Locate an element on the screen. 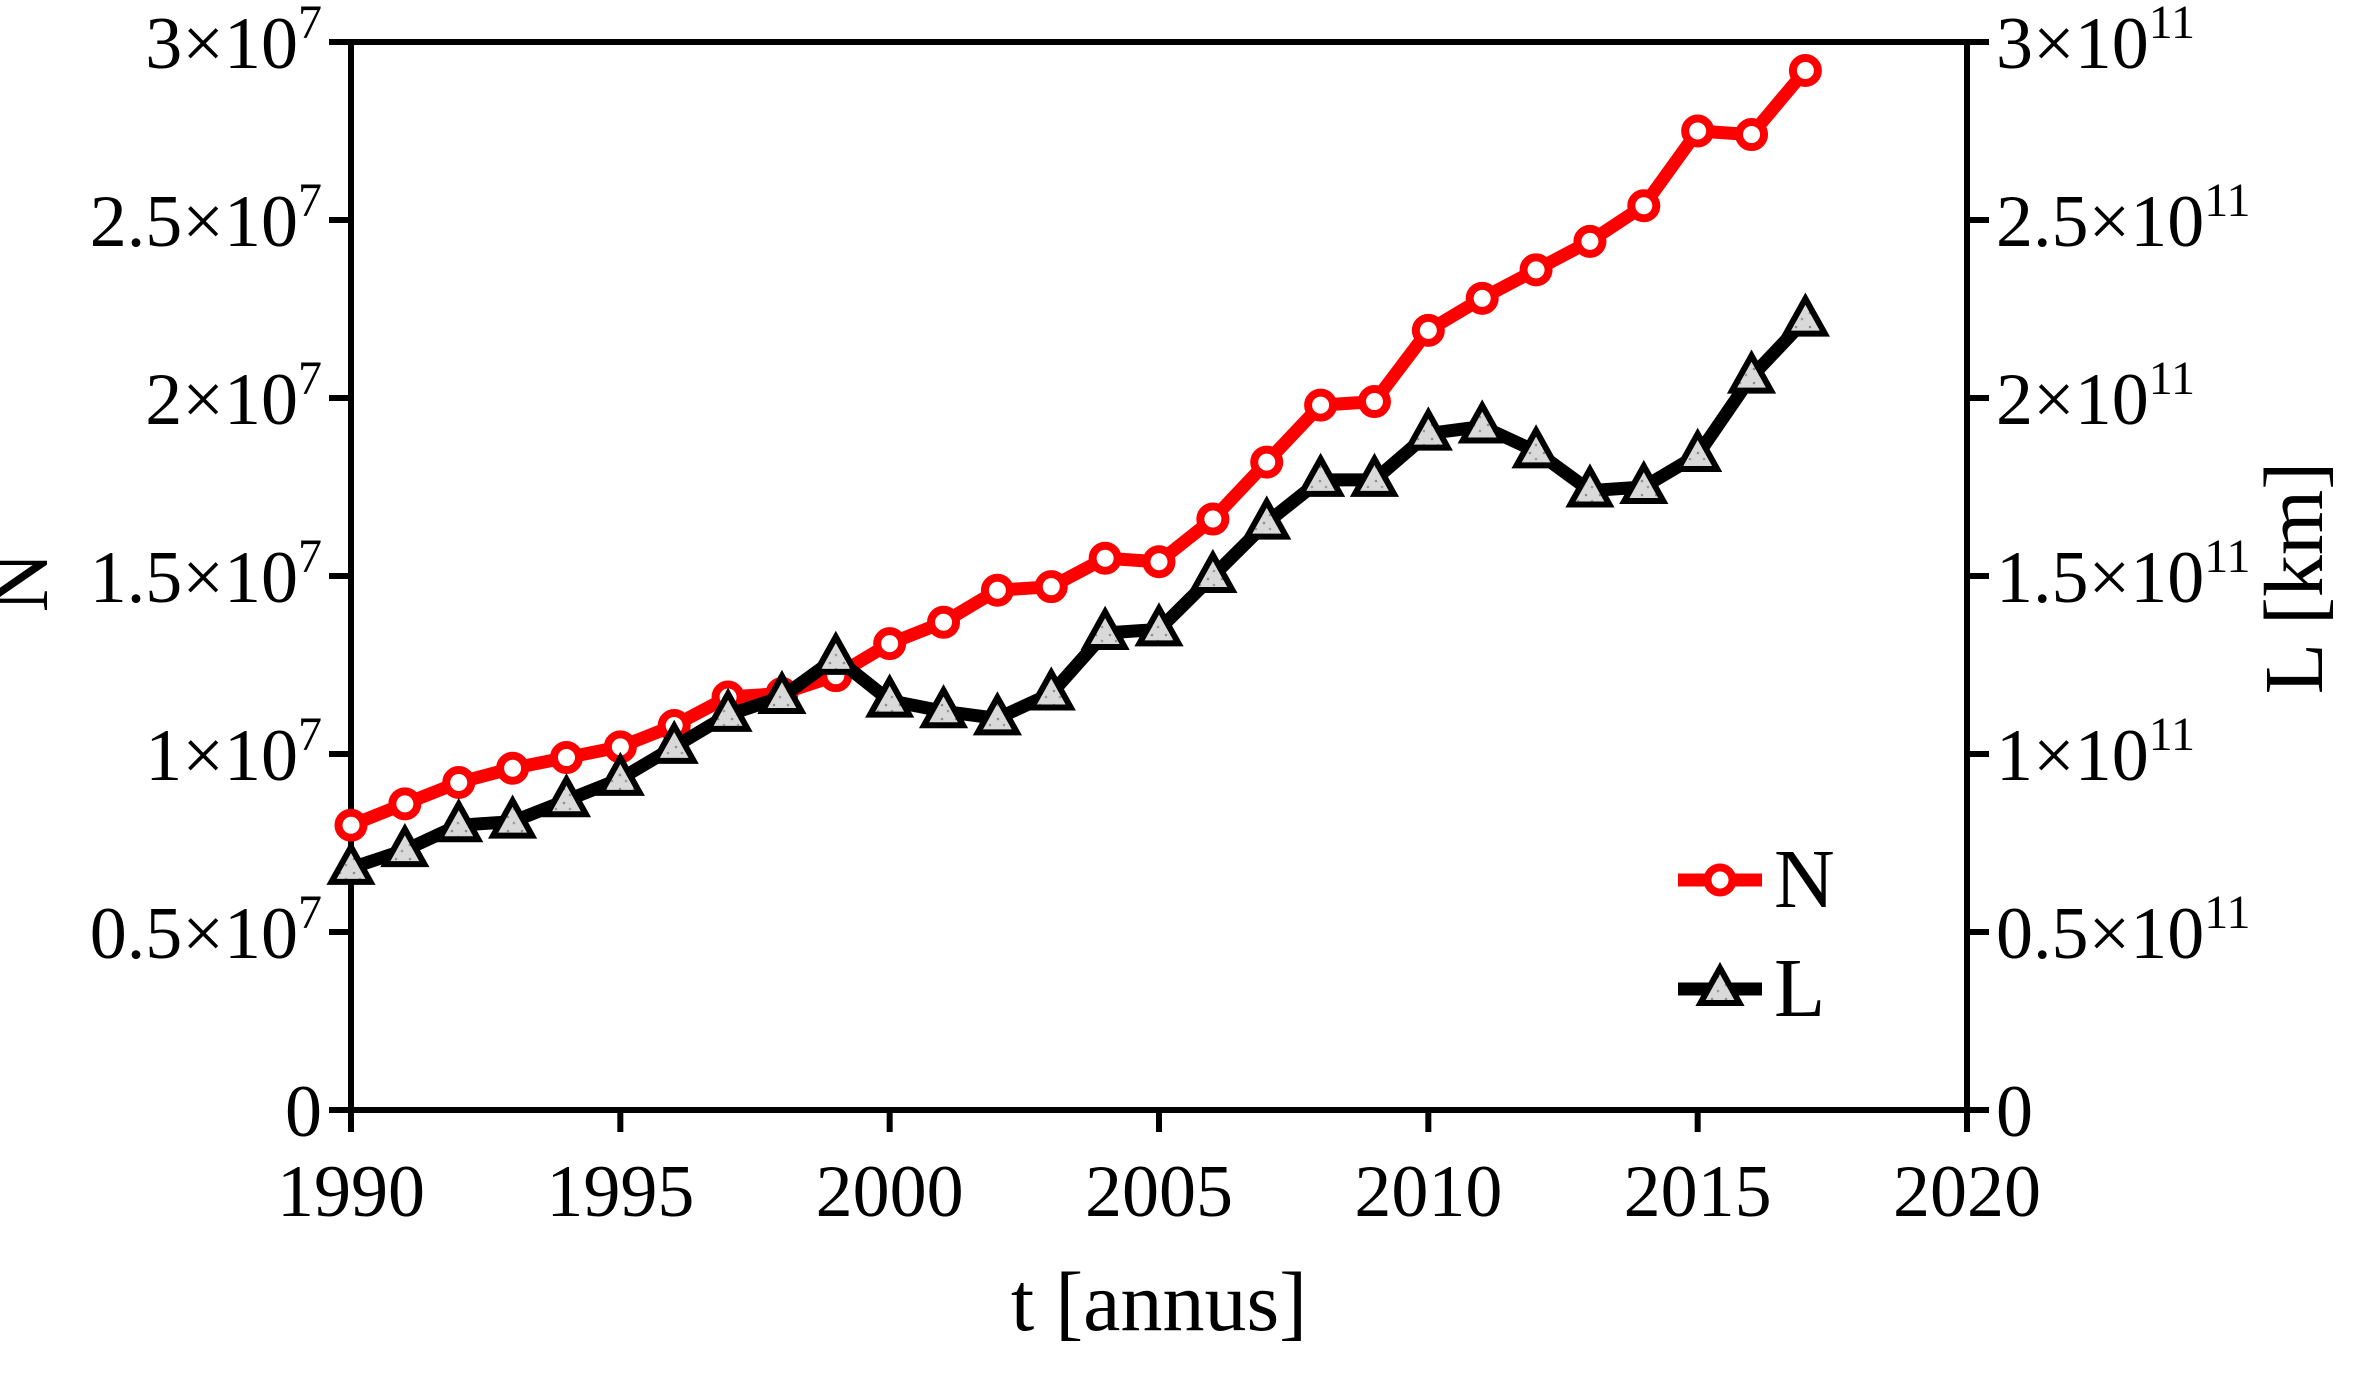 Image resolution: width=2367 pixels, height=1389 pixels. left-y-tick-label: 0.5×10⁷ is located at coordinates (206, 930).